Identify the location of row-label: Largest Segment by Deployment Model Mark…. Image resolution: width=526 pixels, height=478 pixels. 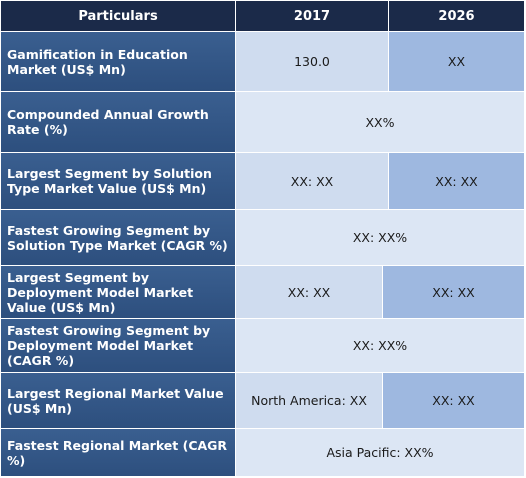
(118, 292).